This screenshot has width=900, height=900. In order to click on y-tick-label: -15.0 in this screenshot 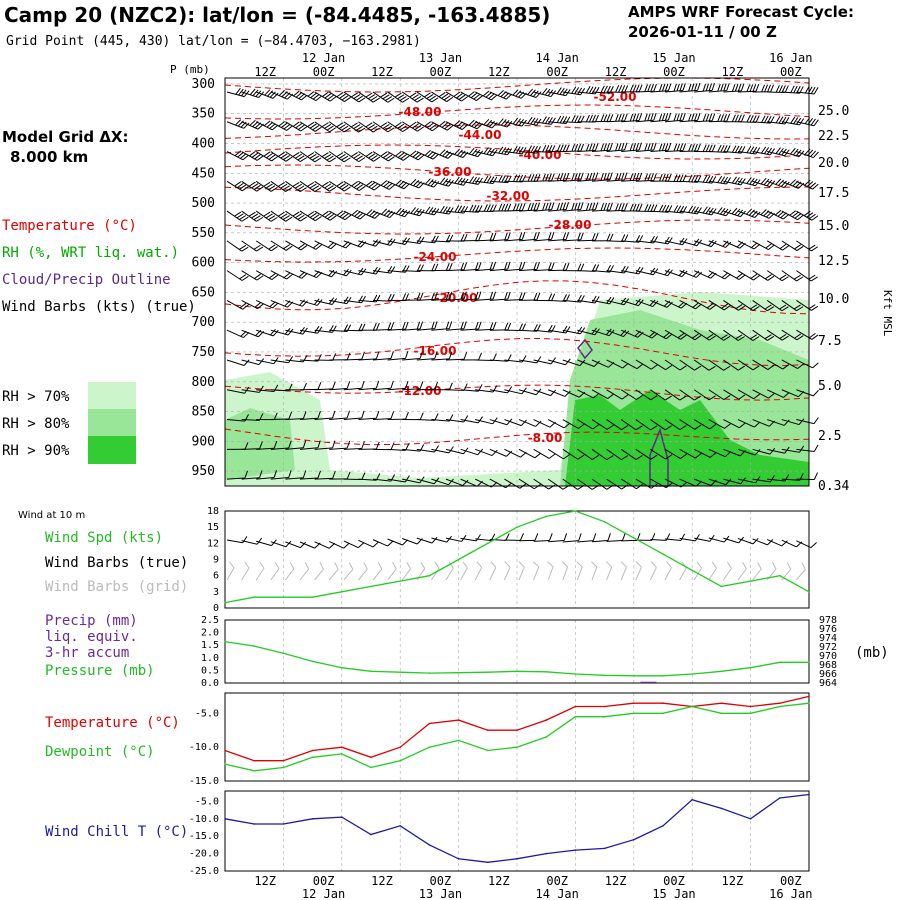, I will do `click(204, 781)`.